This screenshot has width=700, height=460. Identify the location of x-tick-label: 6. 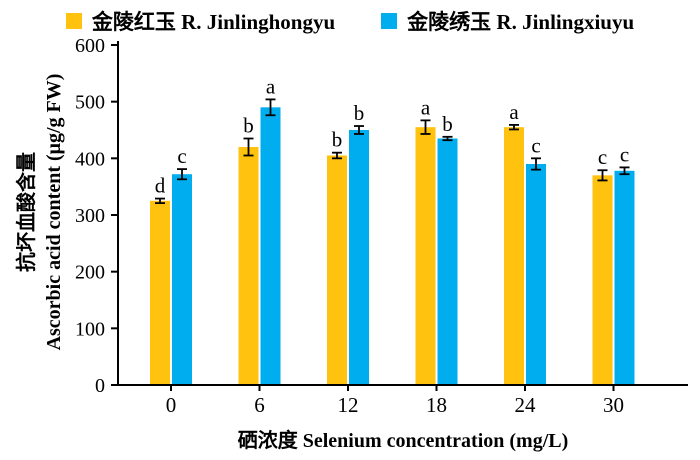
(259, 405).